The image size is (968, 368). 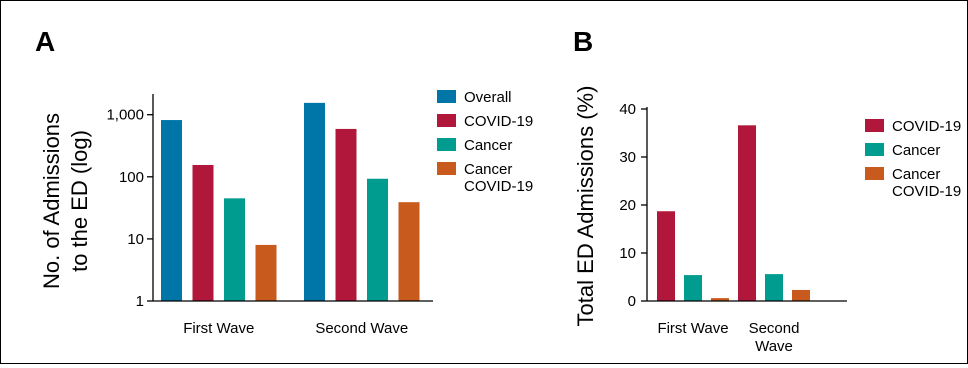 What do you see at coordinates (171, 210) in the screenshot?
I see `bar-overall-first-wave` at bounding box center [171, 210].